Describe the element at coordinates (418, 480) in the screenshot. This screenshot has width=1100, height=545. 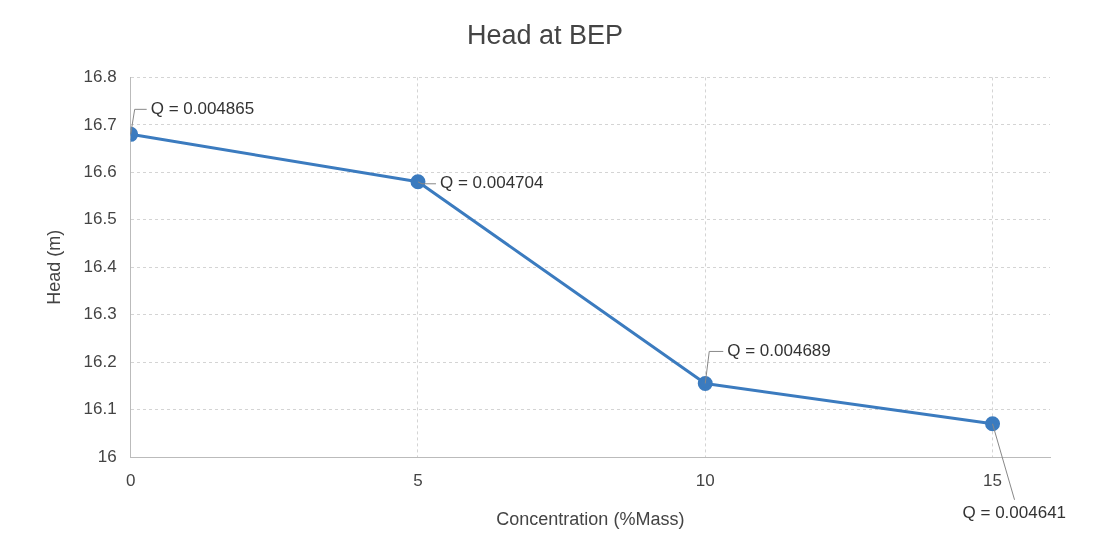
I see `x-tick-label: 5` at that location.